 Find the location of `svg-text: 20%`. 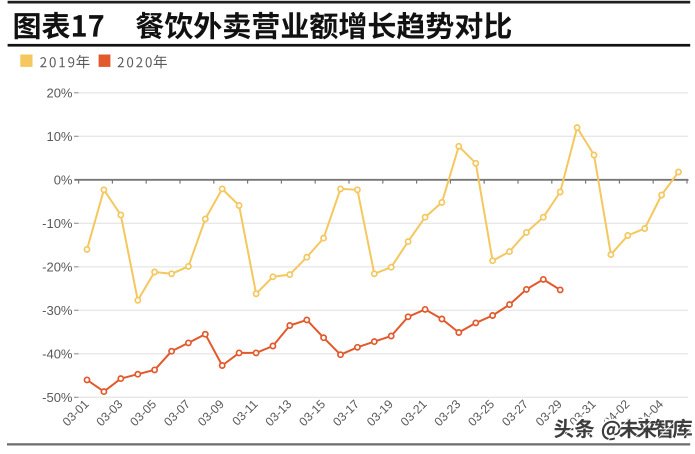

svg-text: 20% is located at coordinates (59, 93).